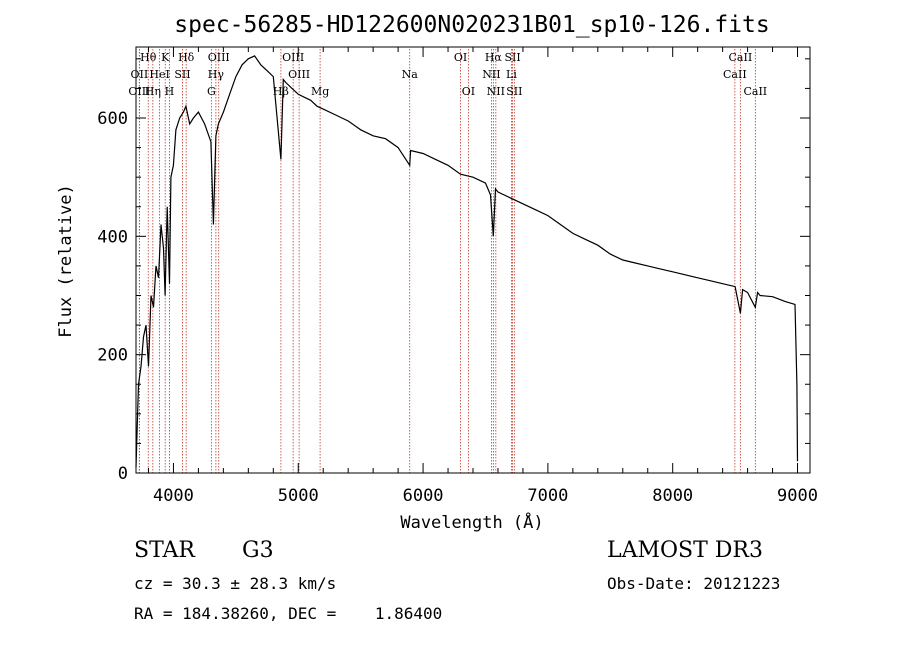  I want to click on x-axis-label: Wavelength (Å), so click(471, 522).